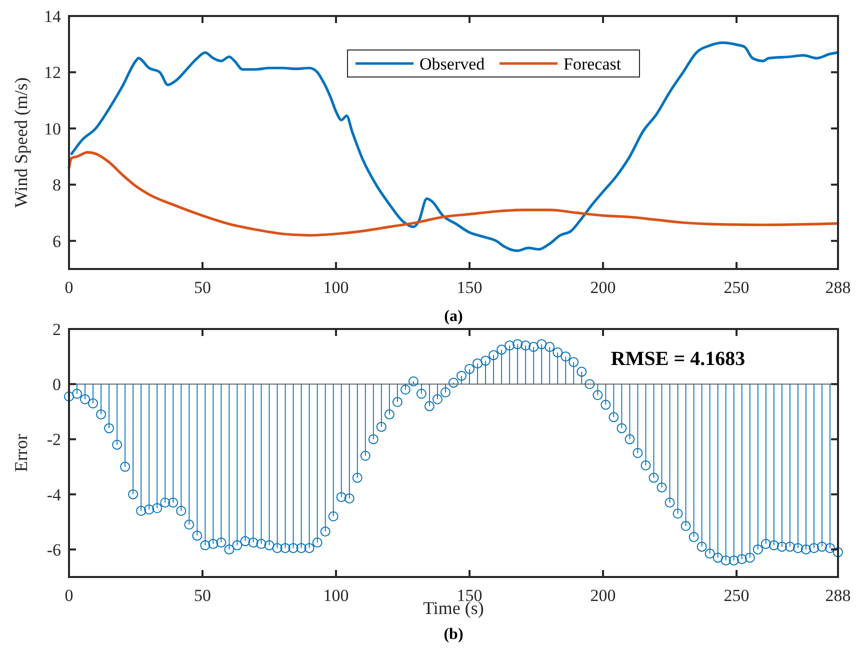 This screenshot has height=655, width=865. Describe the element at coordinates (56, 241) in the screenshot. I see `y-tick-label: 6` at that location.